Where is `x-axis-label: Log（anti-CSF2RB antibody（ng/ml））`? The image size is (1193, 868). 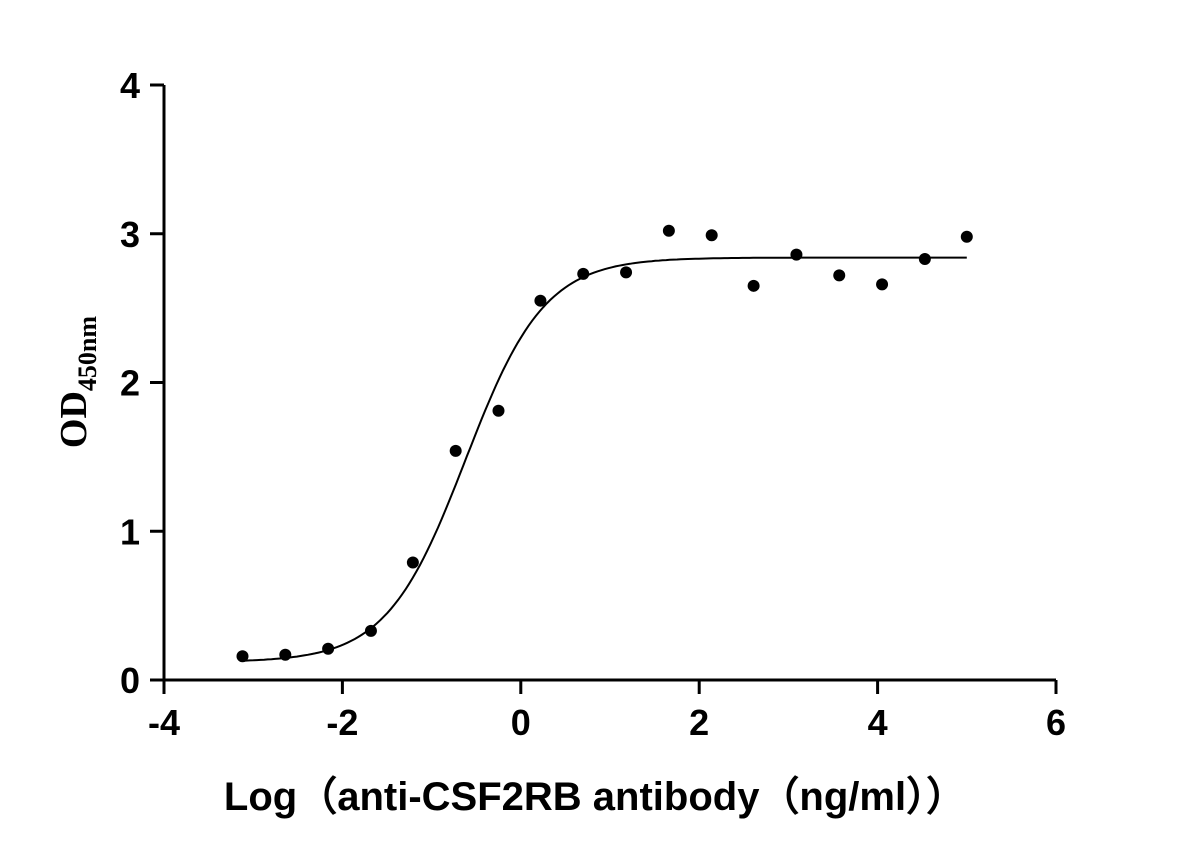
x-axis-label: Log（anti-CSF2RB antibody（ng/ml）） is located at coordinates (595, 797).